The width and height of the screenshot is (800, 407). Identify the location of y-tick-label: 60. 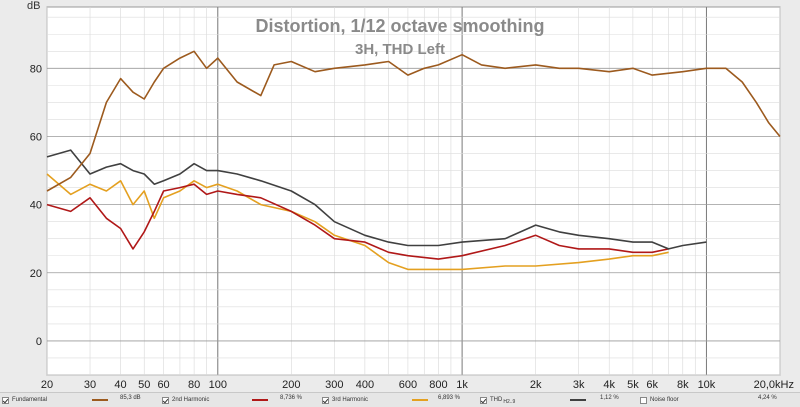
(36, 137).